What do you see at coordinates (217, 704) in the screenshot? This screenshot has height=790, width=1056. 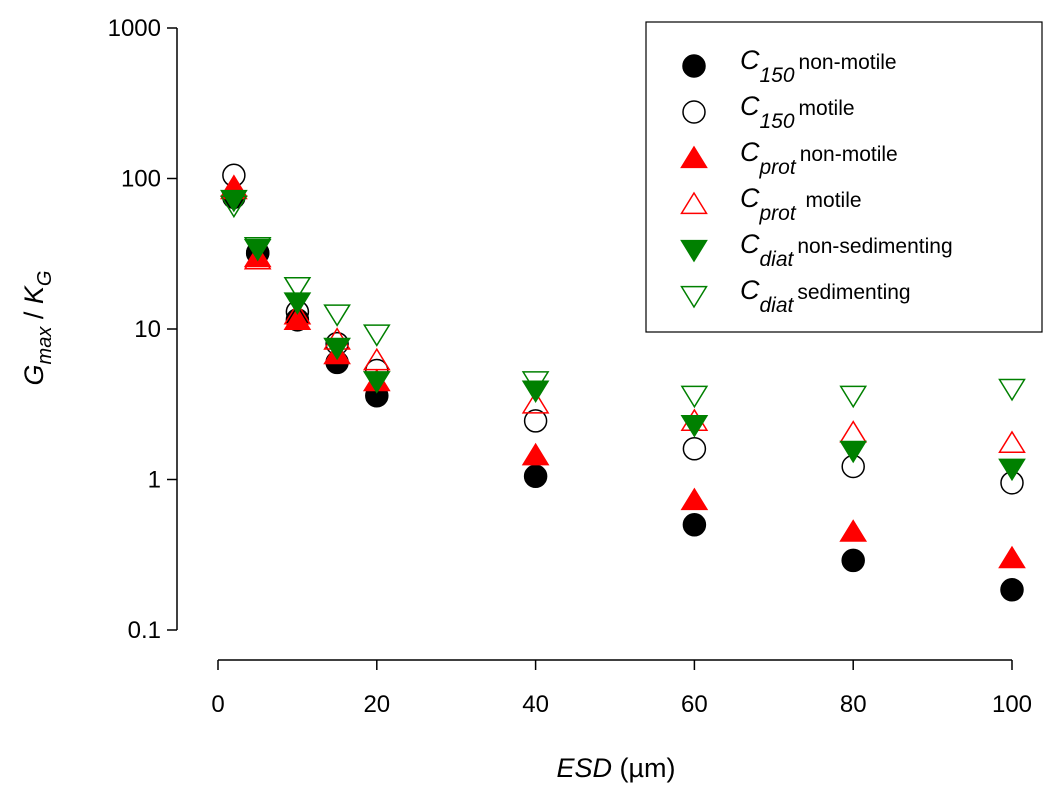 I see `x-tick-label: 0` at bounding box center [217, 704].